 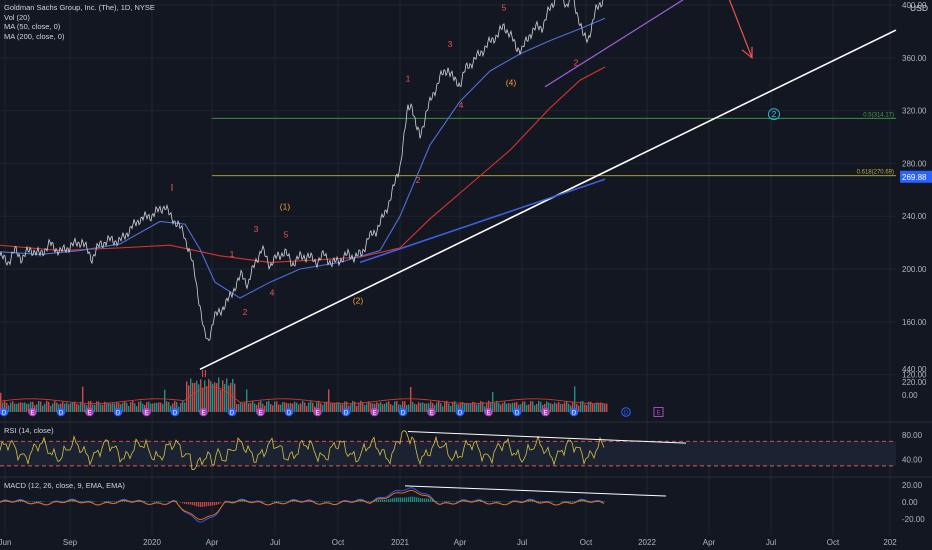 What do you see at coordinates (504, 7) in the screenshot?
I see `wave-label: 5` at bounding box center [504, 7].